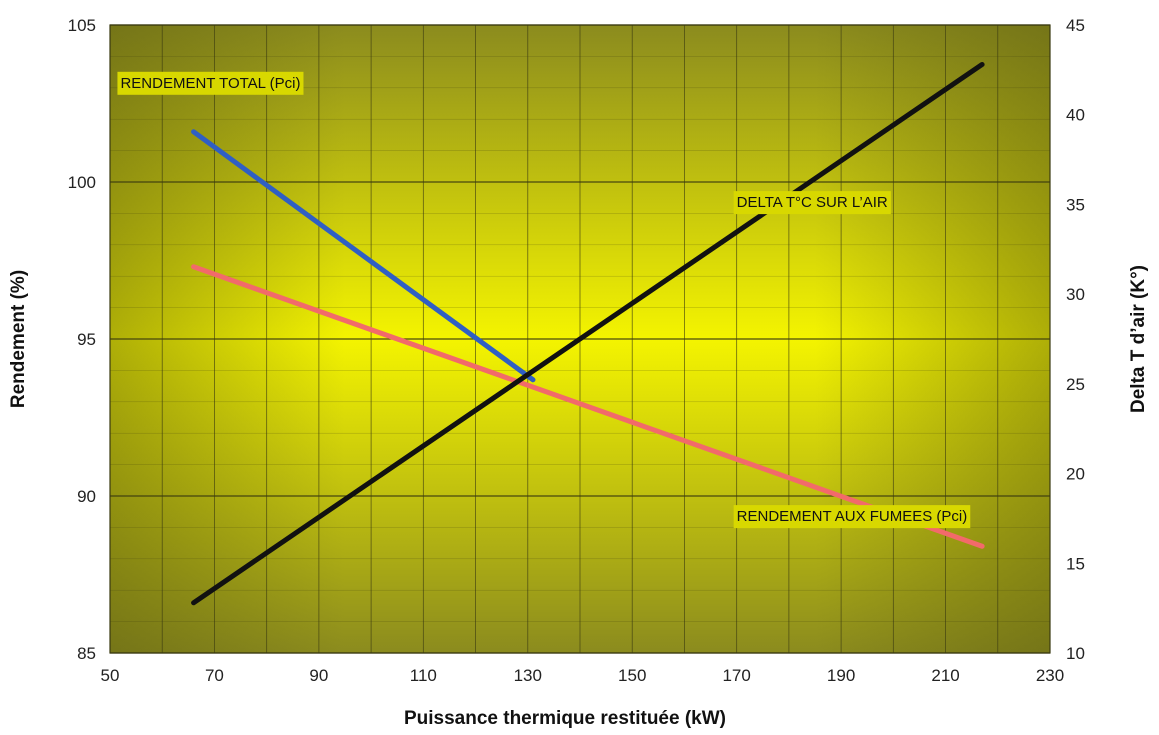 The height and width of the screenshot is (735, 1159). Describe the element at coordinates (565, 718) in the screenshot. I see `x-axis-title: Puissance thermique restituée (kW)` at that location.